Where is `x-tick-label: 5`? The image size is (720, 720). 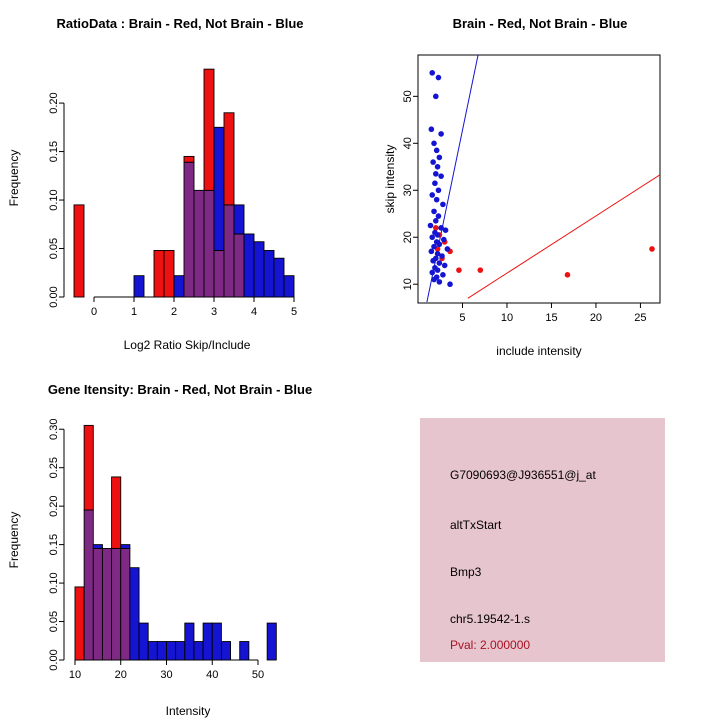
x-tick-label: 5 is located at coordinates (462, 318).